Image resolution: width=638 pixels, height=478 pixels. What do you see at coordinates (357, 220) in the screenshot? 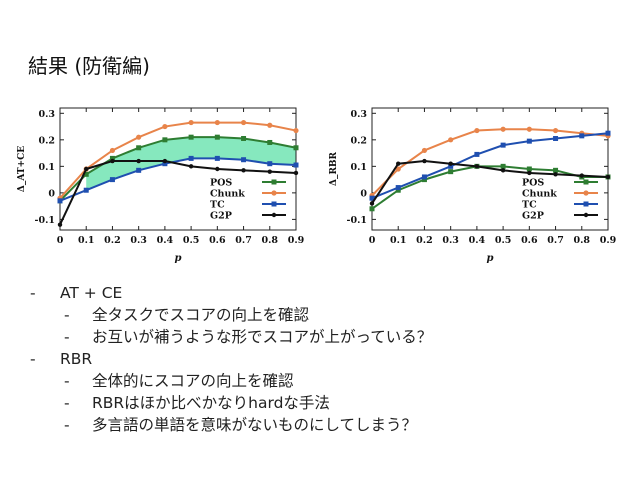
I see `right-ytick-label-0: -0.1` at bounding box center [357, 220].